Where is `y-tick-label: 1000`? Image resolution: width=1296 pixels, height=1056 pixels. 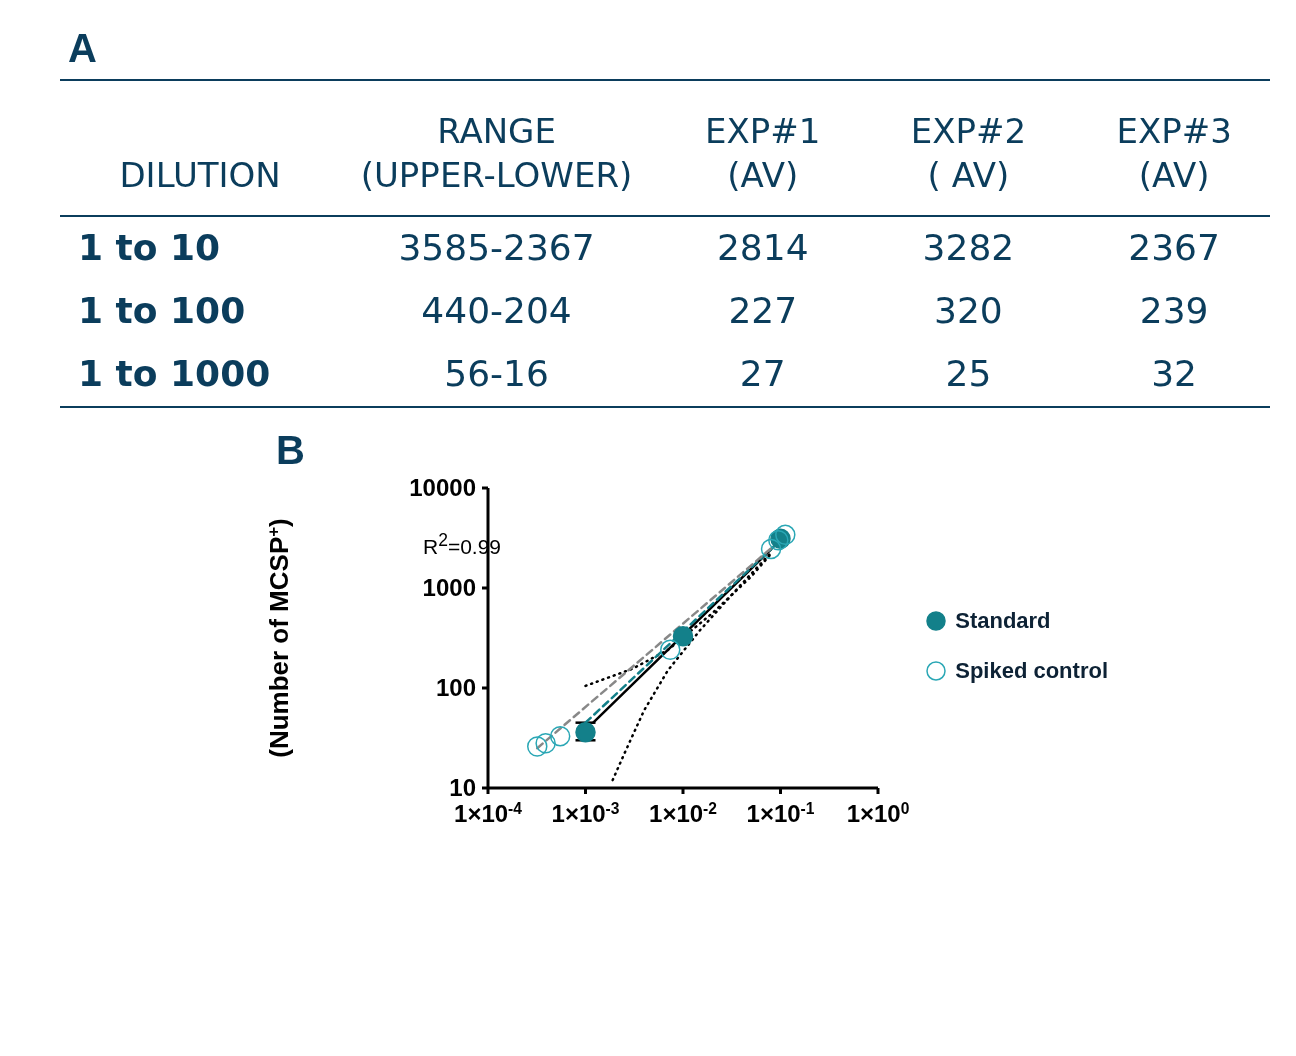
y-tick-label: 1000 is located at coordinates (449, 587).